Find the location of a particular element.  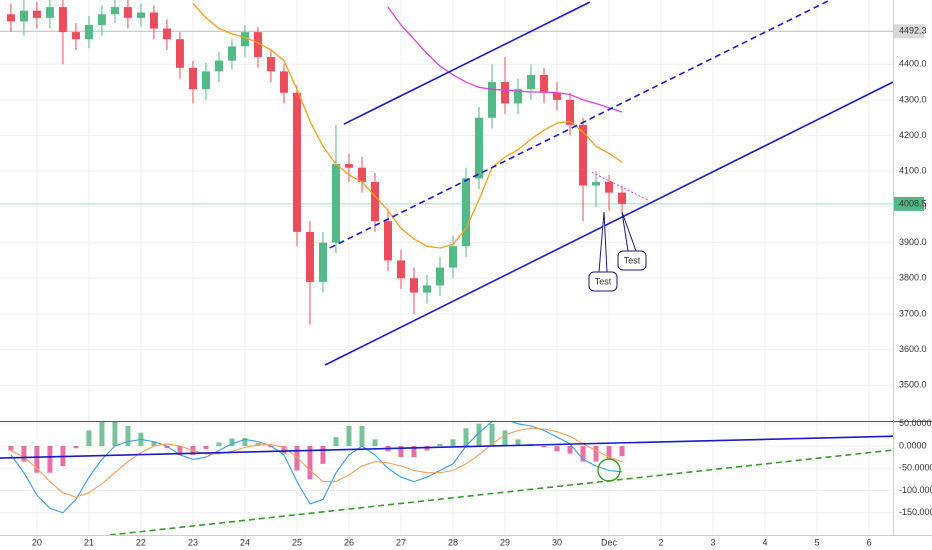

x-tick-label: 3 is located at coordinates (713, 542).